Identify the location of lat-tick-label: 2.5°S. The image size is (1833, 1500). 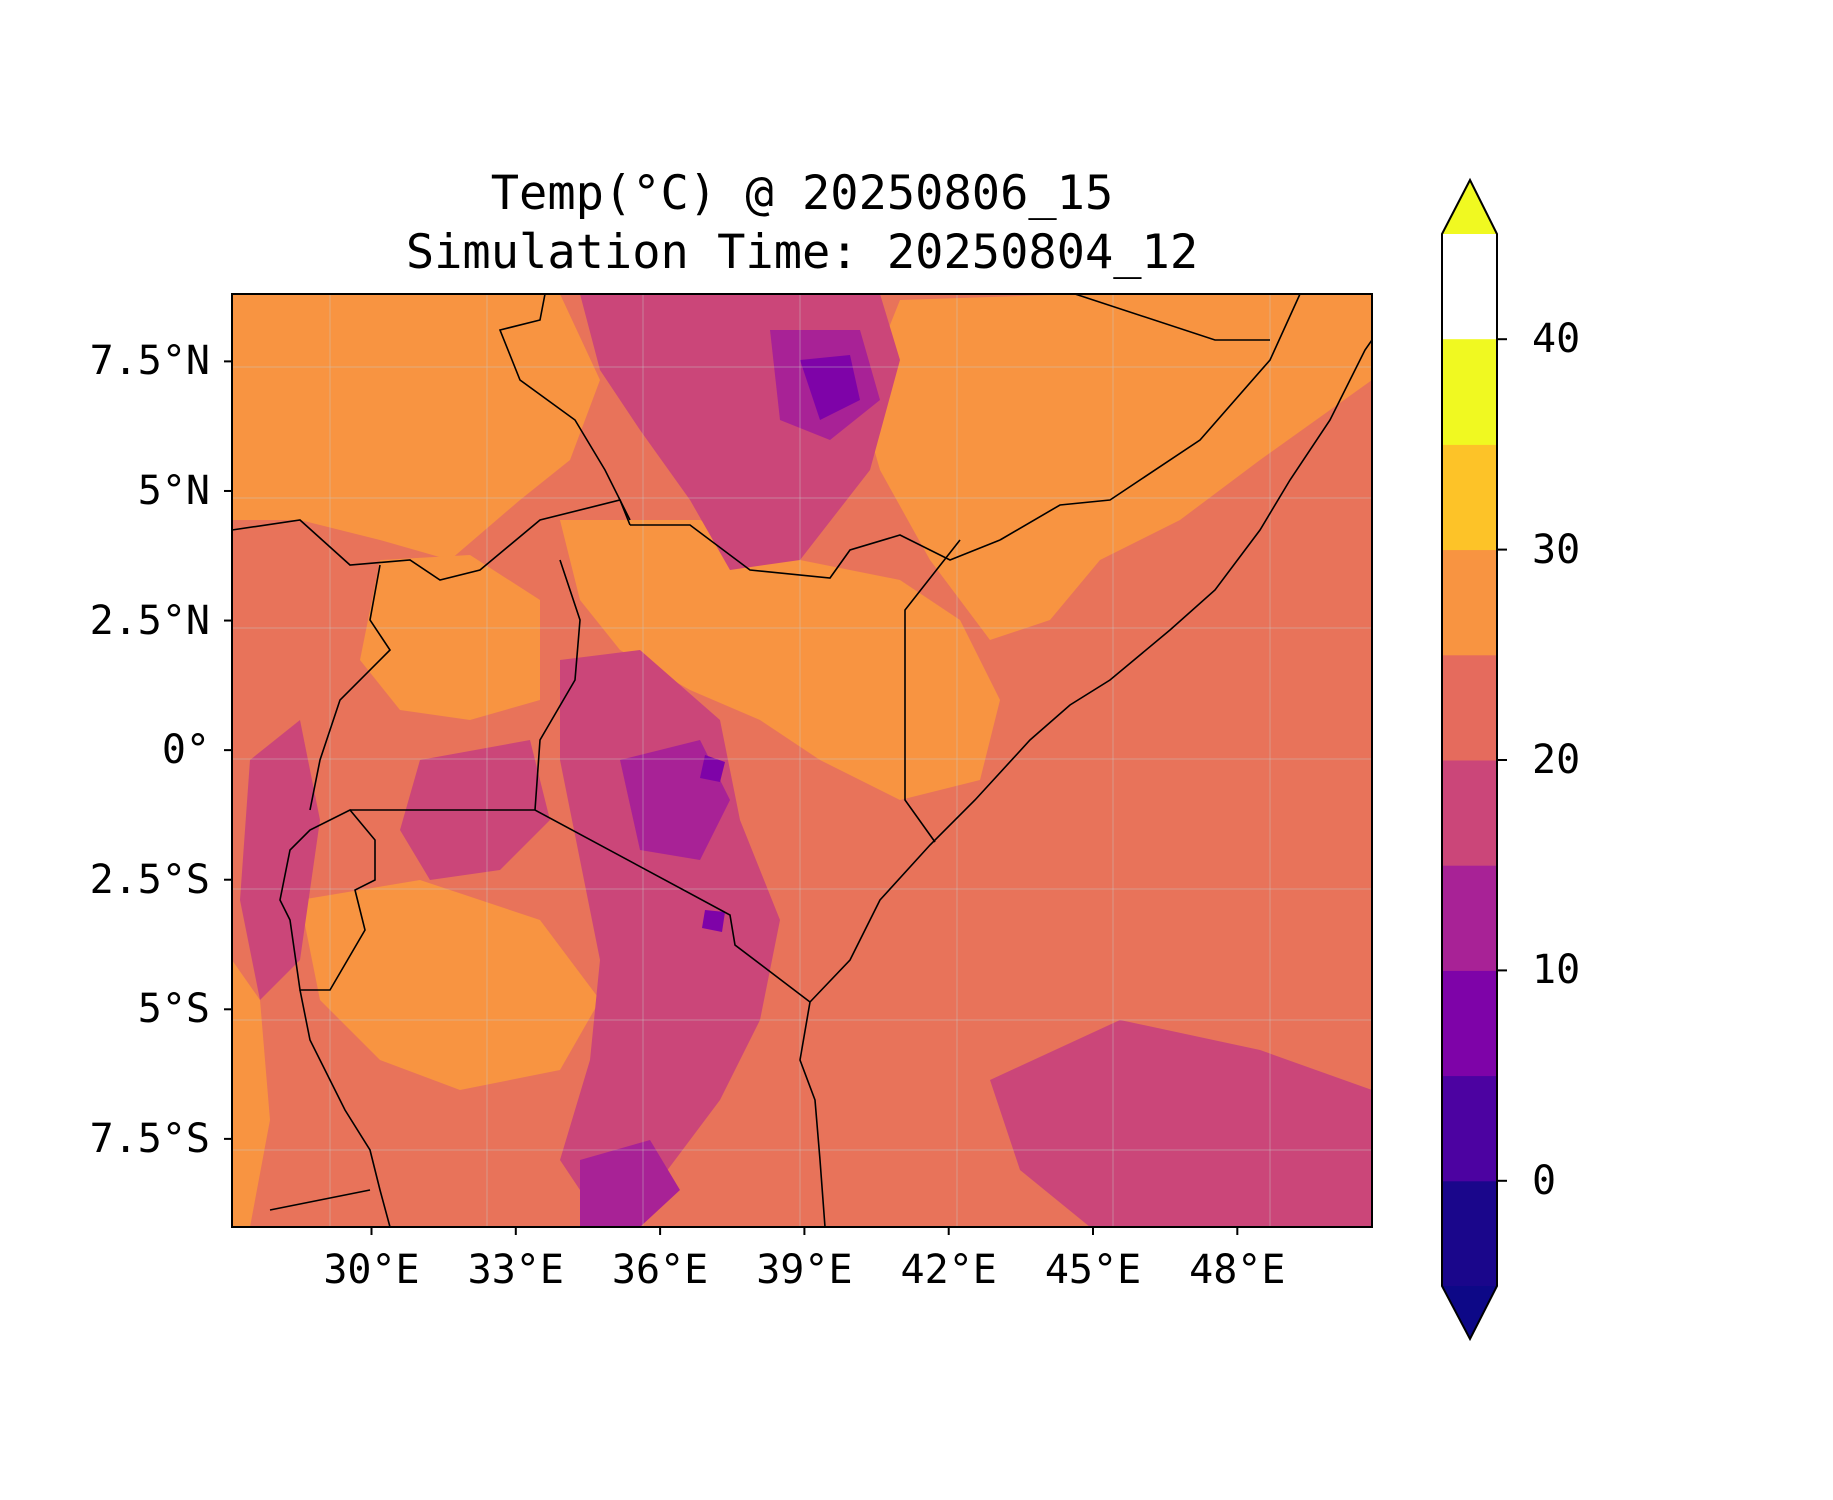
(149, 879).